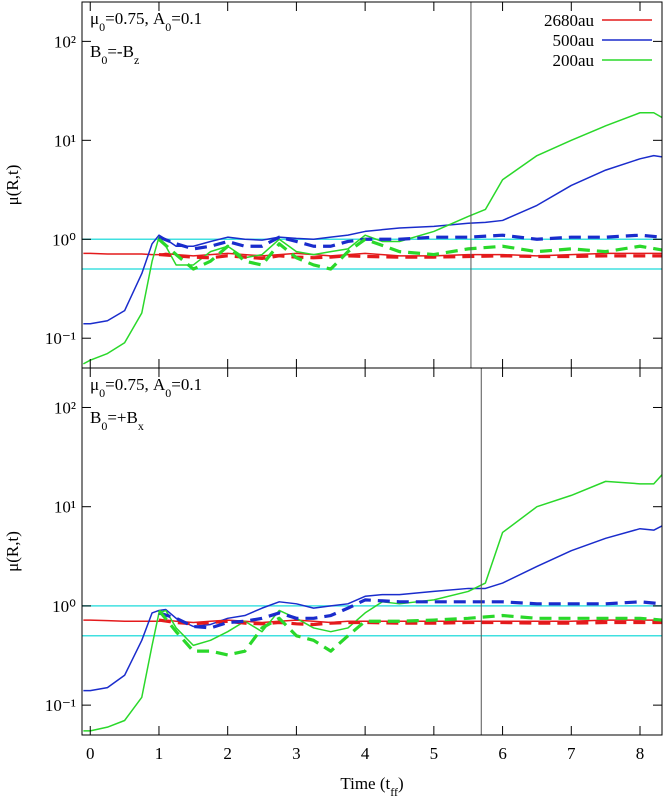 The image size is (664, 798). What do you see at coordinates (159, 753) in the screenshot?
I see `x-tick-label: 1` at bounding box center [159, 753].